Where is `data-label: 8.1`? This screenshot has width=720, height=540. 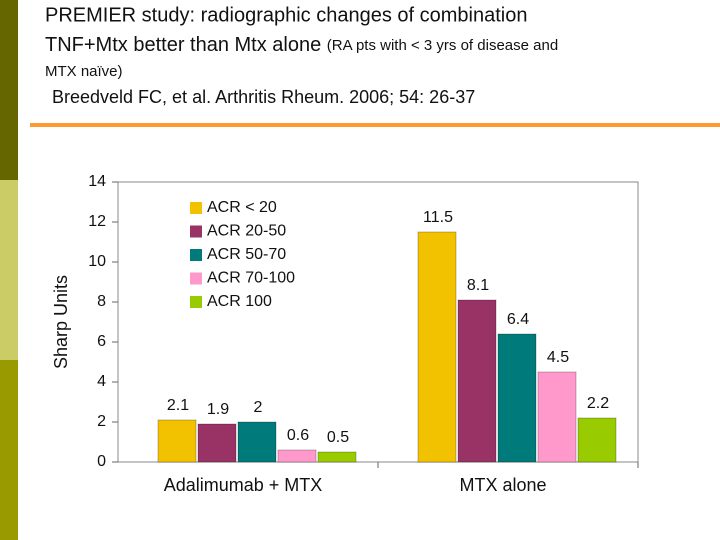
data-label: 8.1 is located at coordinates (478, 285).